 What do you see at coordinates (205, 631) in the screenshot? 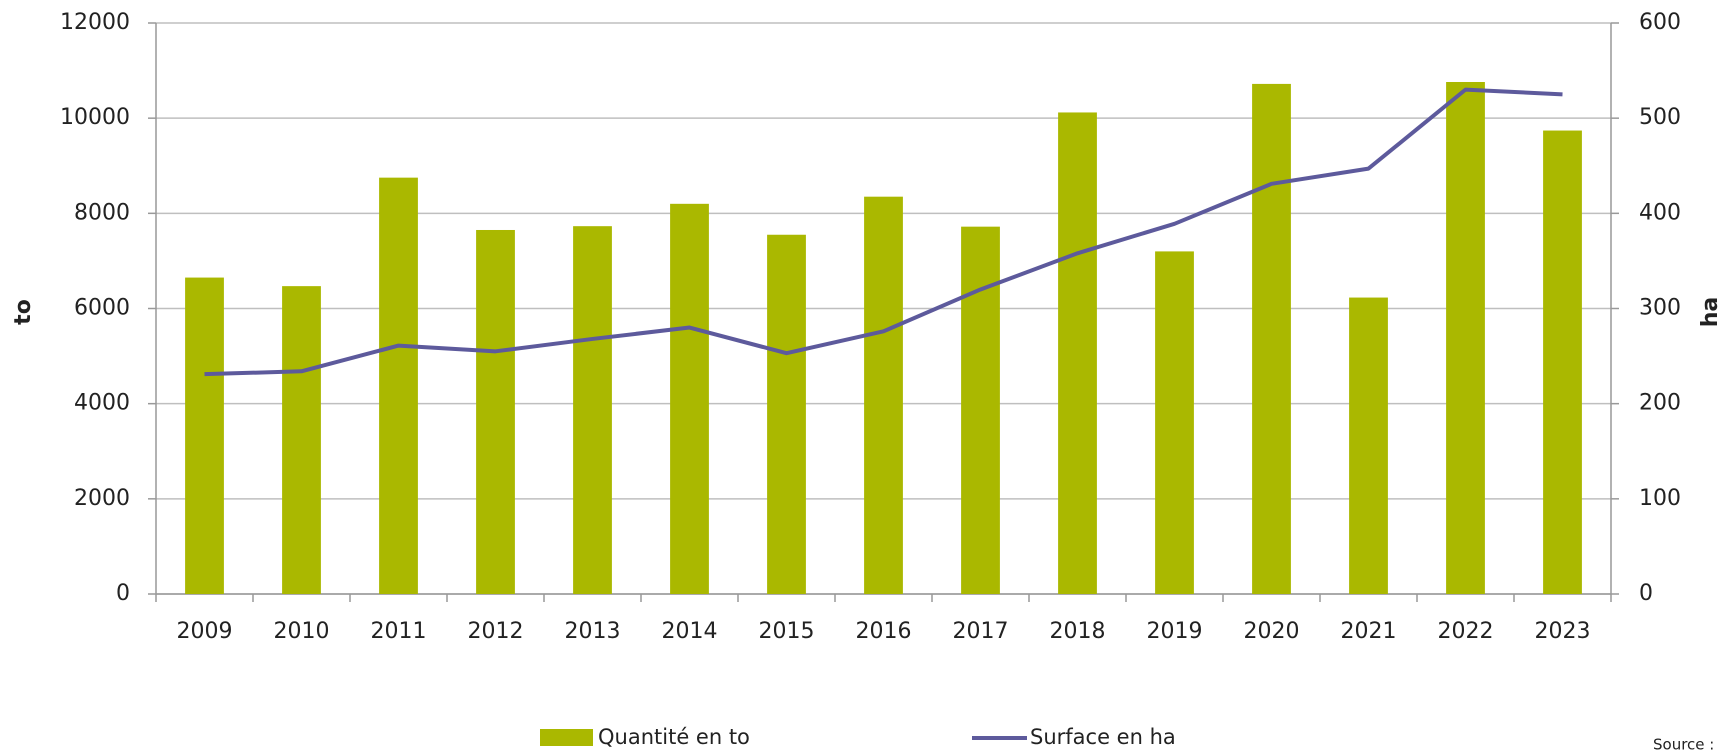
I see `x-tick-label: 2009` at bounding box center [205, 631].